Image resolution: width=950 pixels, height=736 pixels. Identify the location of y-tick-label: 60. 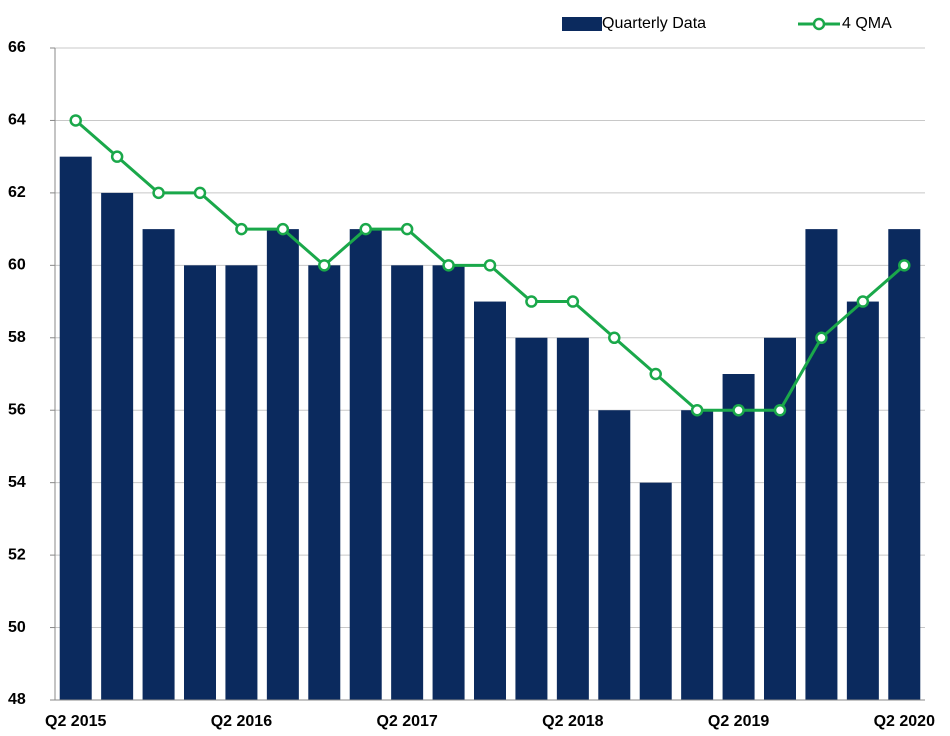
(17, 265).